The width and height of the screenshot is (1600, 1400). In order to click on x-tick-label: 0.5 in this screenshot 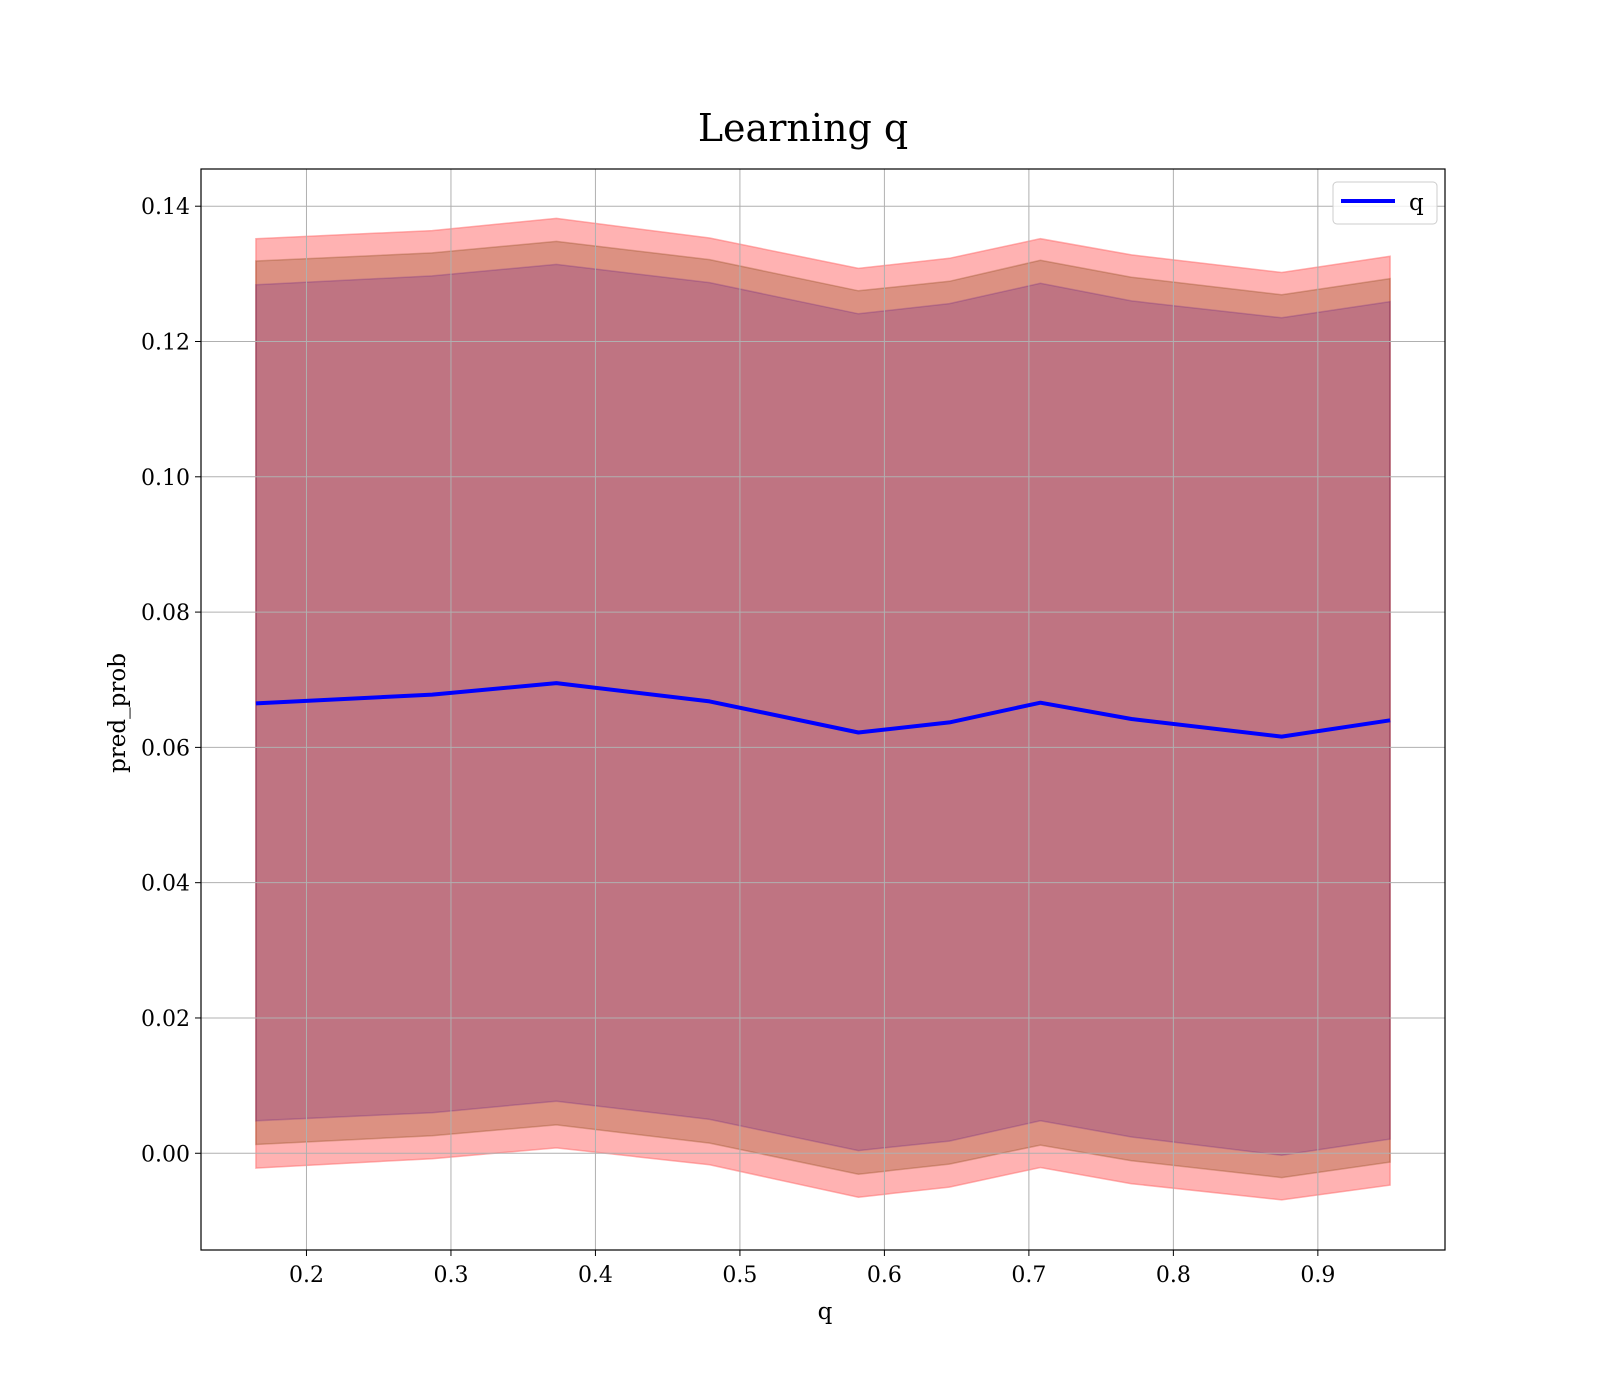, I will do `click(739, 1275)`.